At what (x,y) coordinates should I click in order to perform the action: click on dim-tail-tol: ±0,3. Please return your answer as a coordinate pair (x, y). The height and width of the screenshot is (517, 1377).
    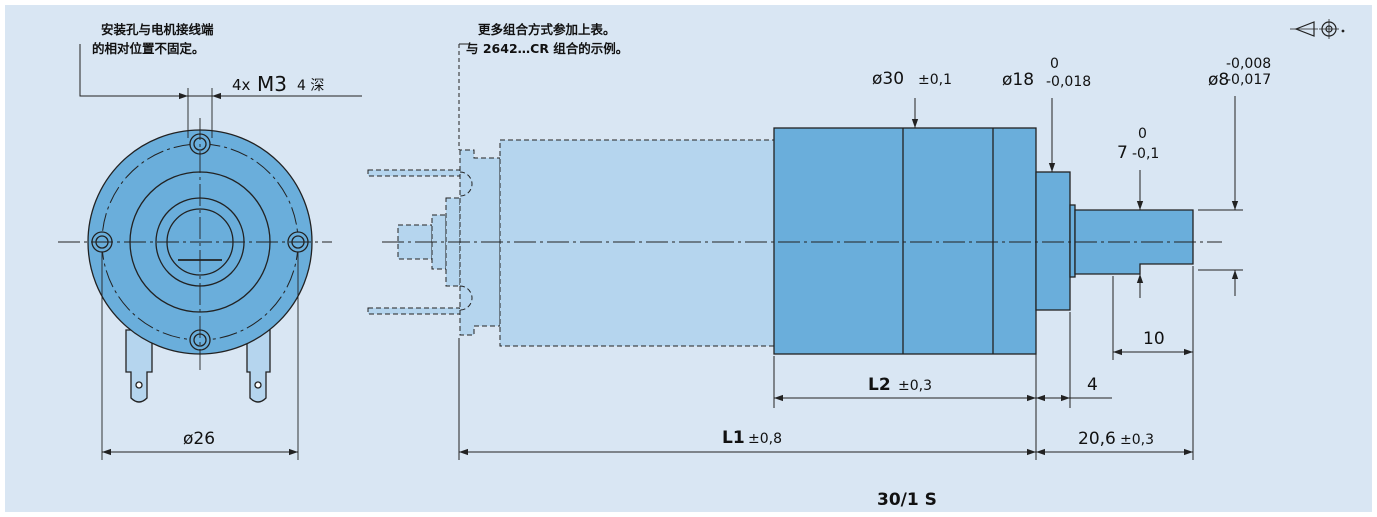
    Looking at the image, I should click on (1137, 440).